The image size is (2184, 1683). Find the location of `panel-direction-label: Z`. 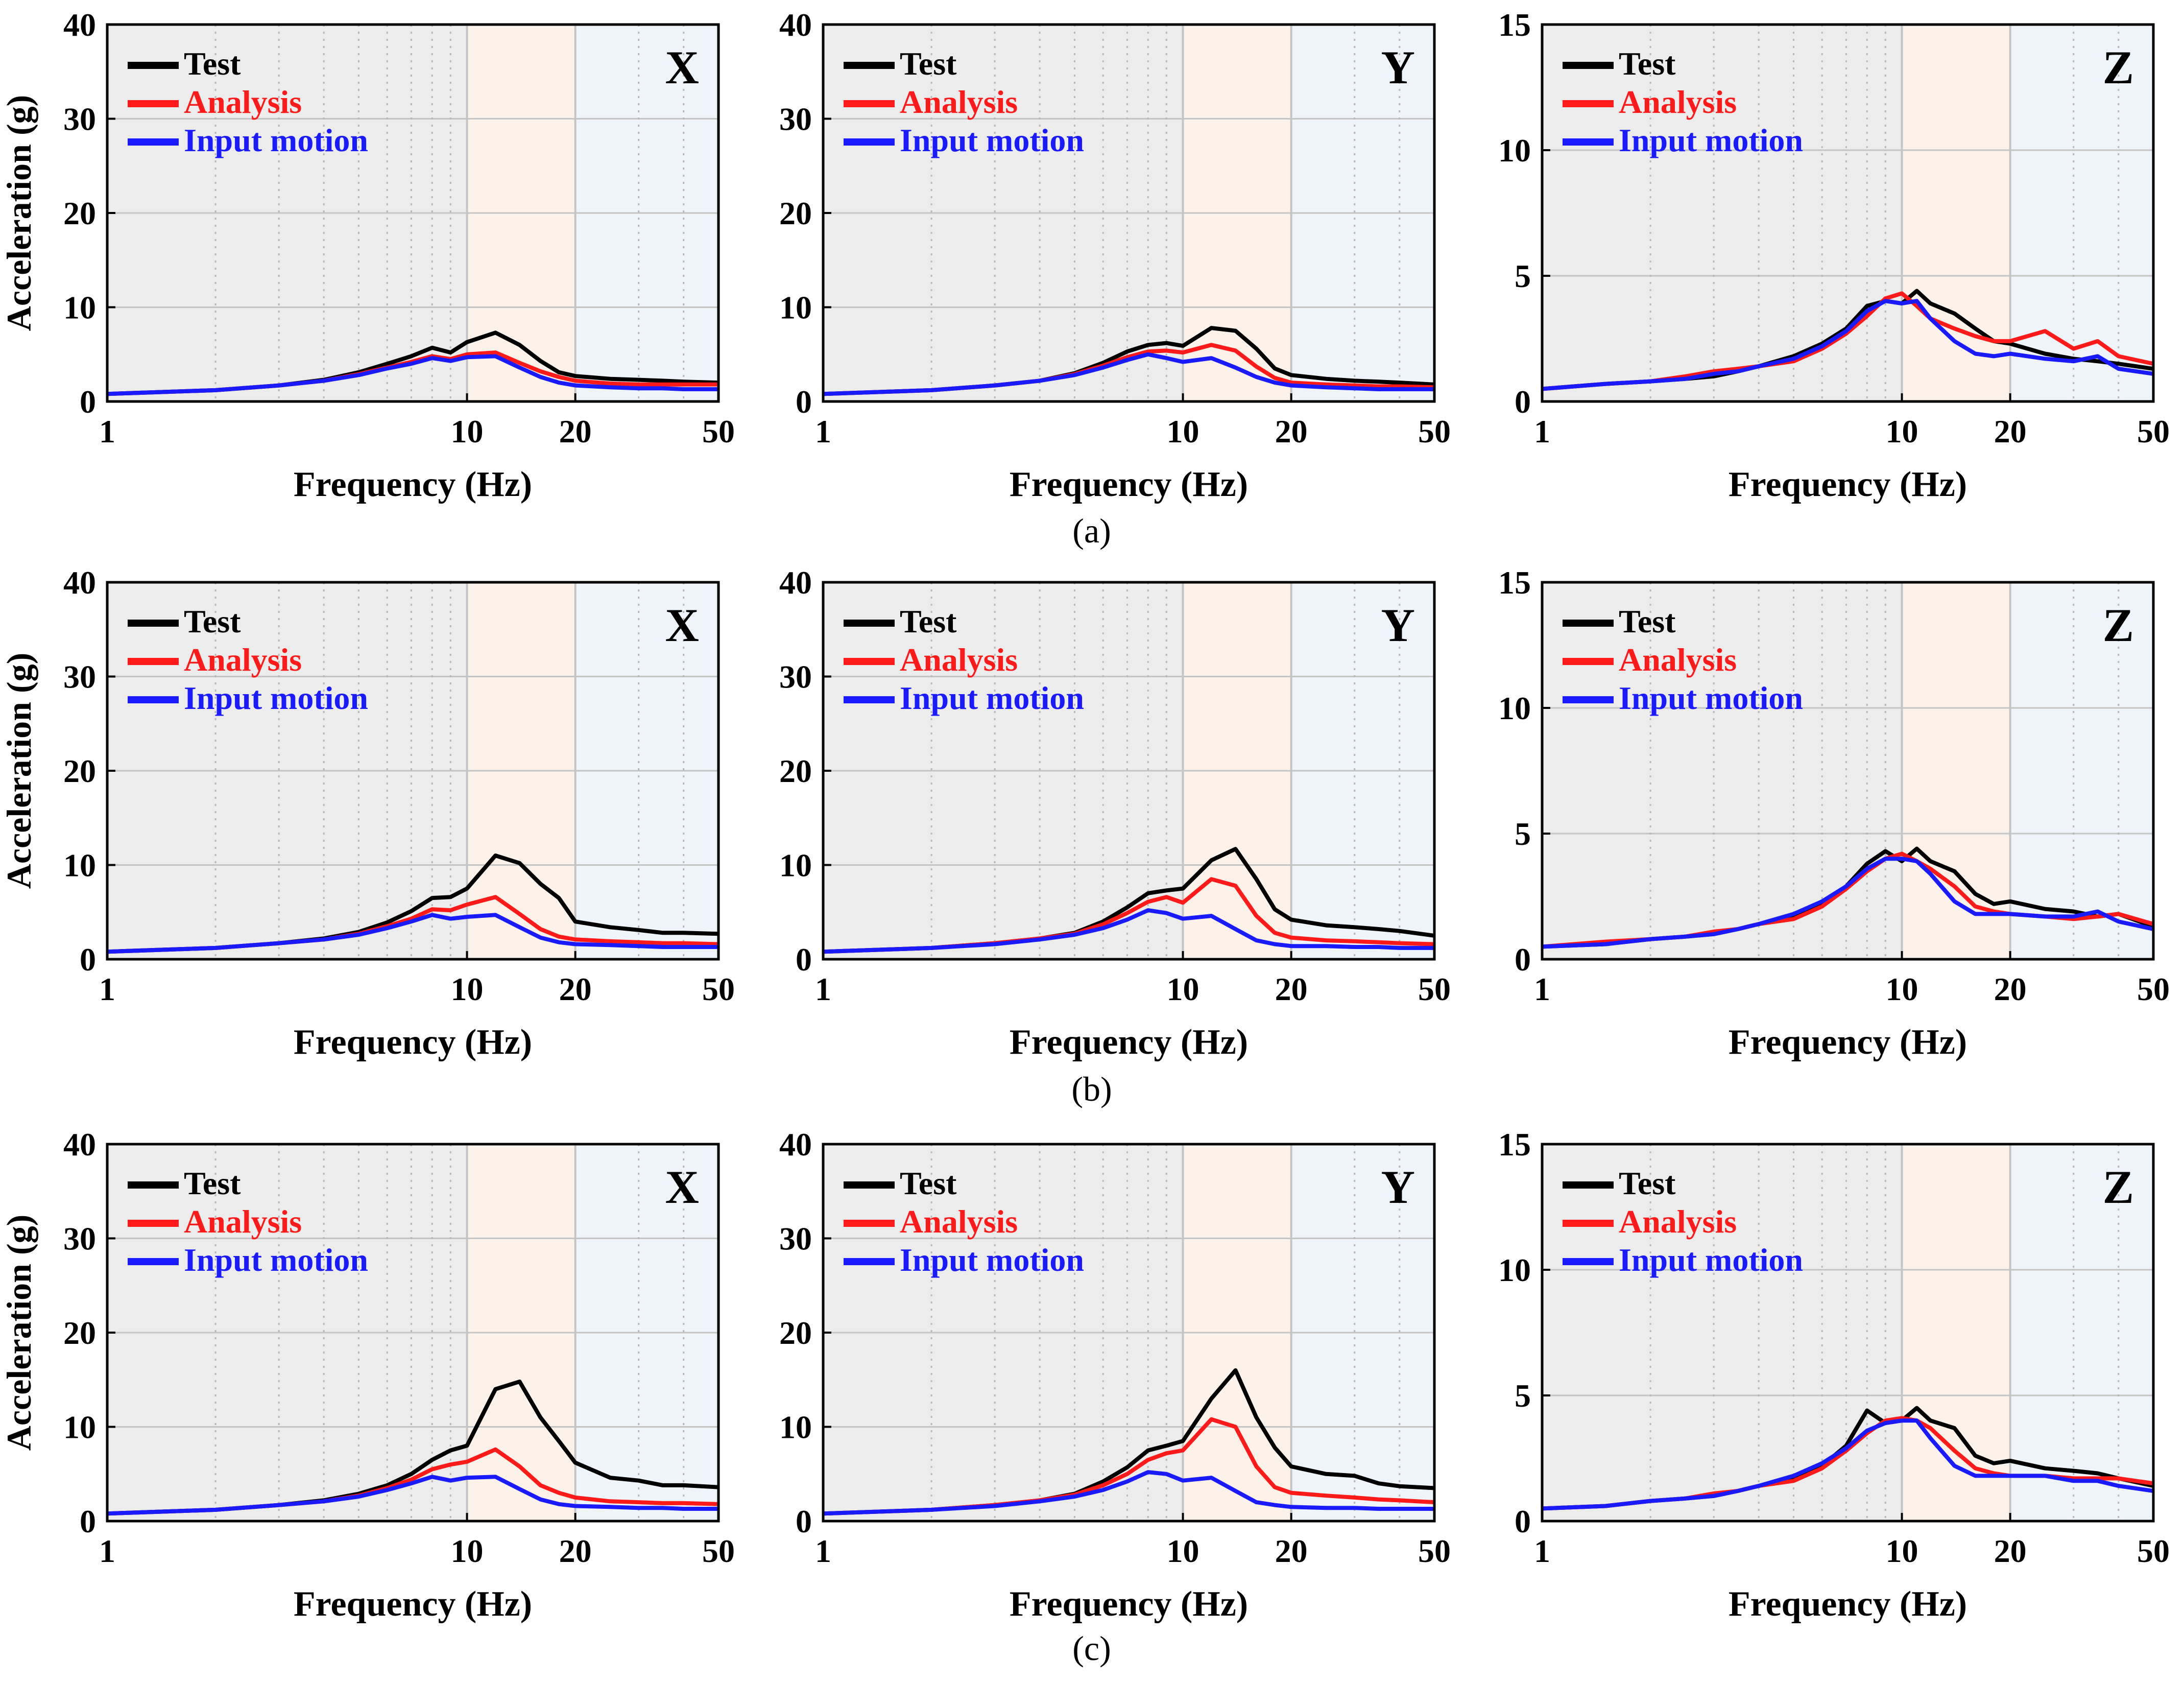

panel-direction-label: Z is located at coordinates (2118, 625).